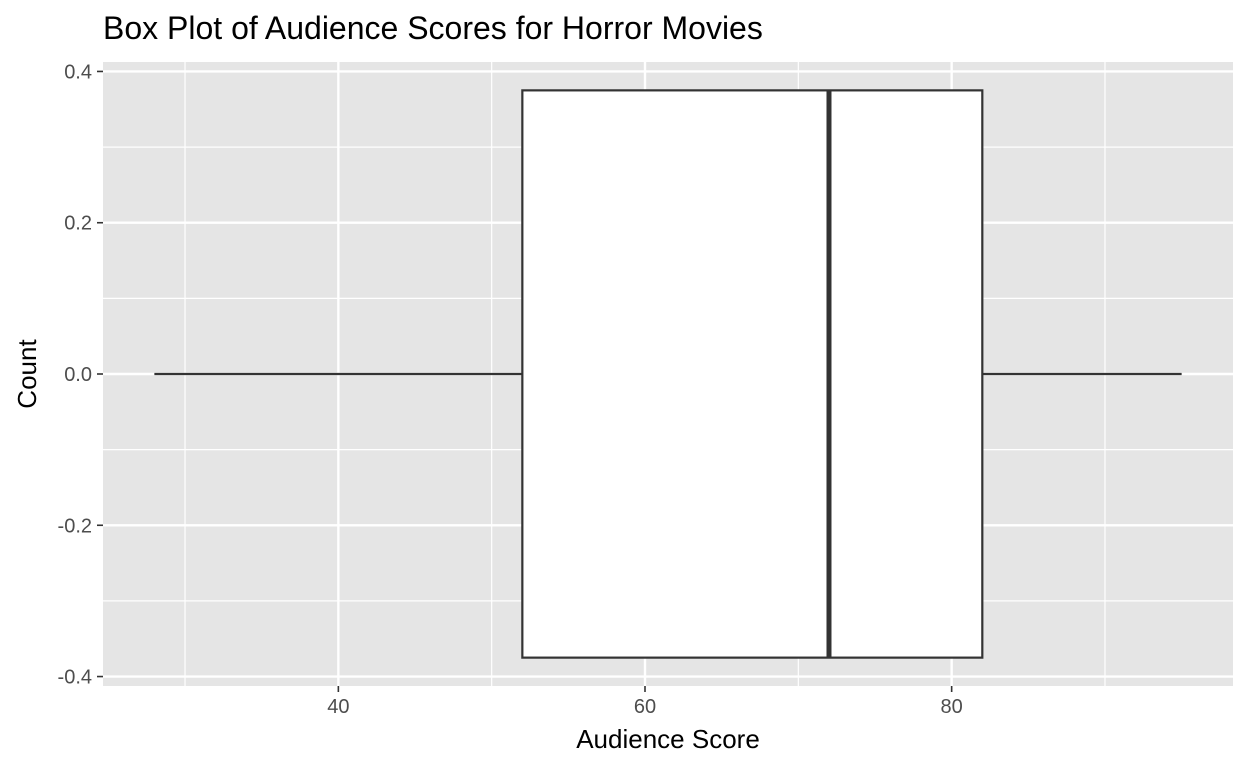 The height and width of the screenshot is (768, 1248). What do you see at coordinates (338, 707) in the screenshot?
I see `x-tick-label: 40` at bounding box center [338, 707].